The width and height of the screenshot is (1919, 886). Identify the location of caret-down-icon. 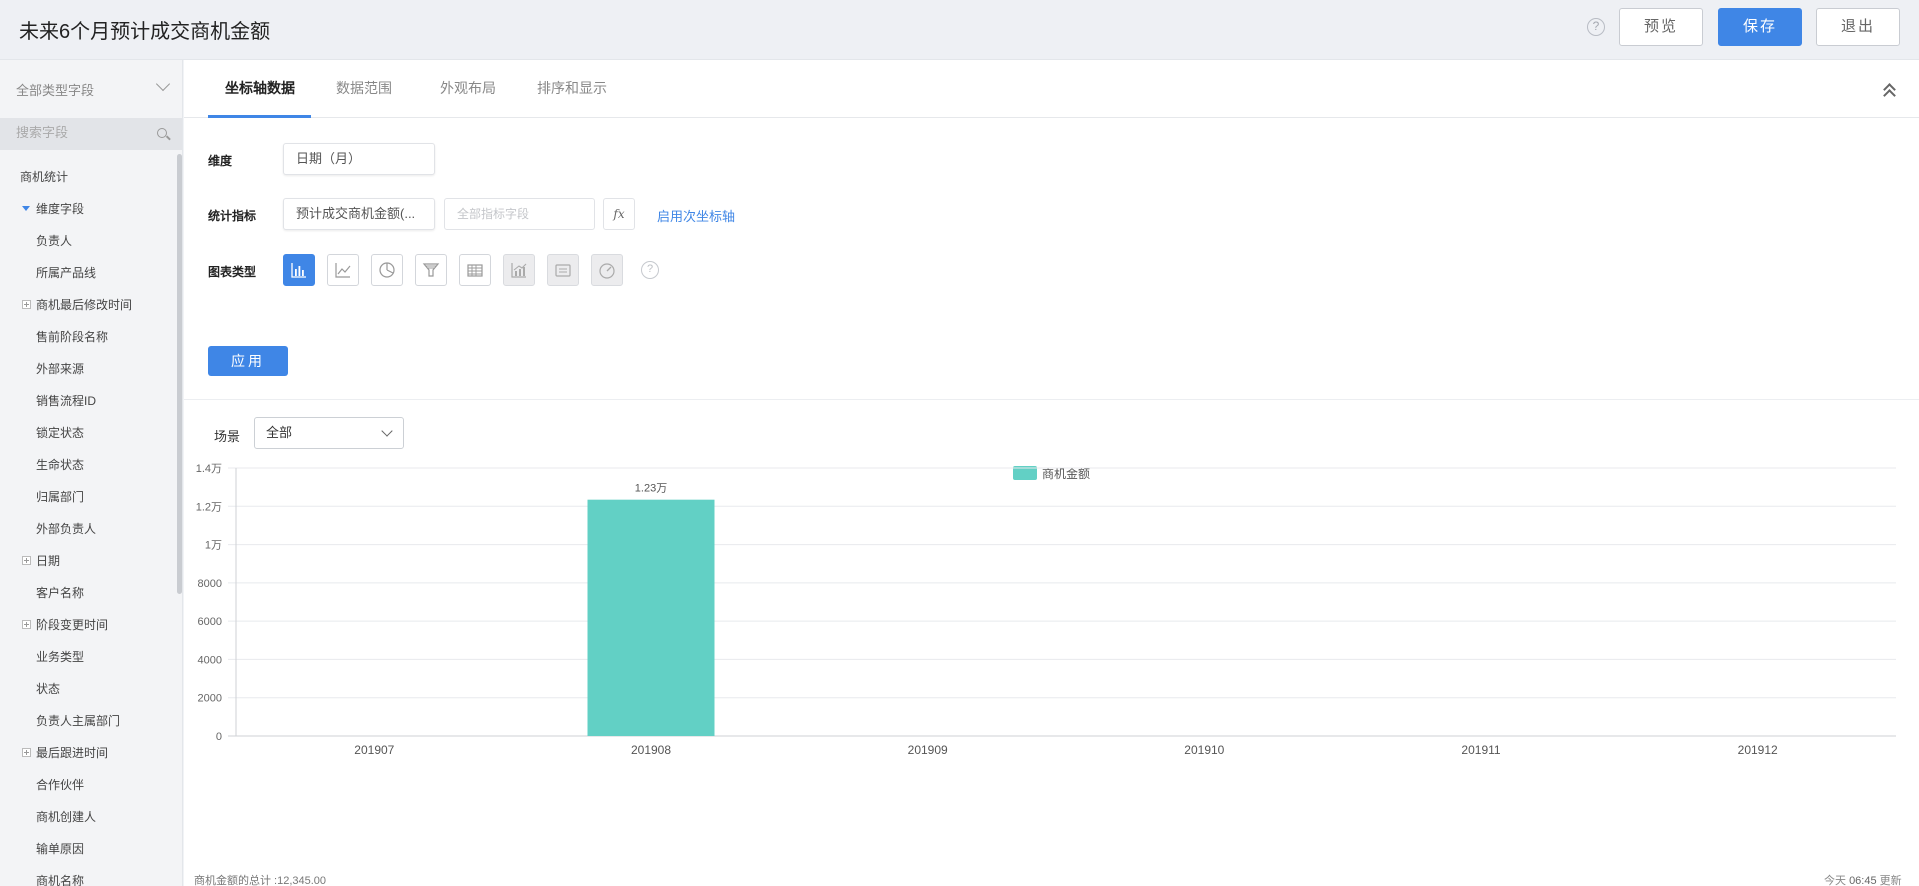
(26, 208).